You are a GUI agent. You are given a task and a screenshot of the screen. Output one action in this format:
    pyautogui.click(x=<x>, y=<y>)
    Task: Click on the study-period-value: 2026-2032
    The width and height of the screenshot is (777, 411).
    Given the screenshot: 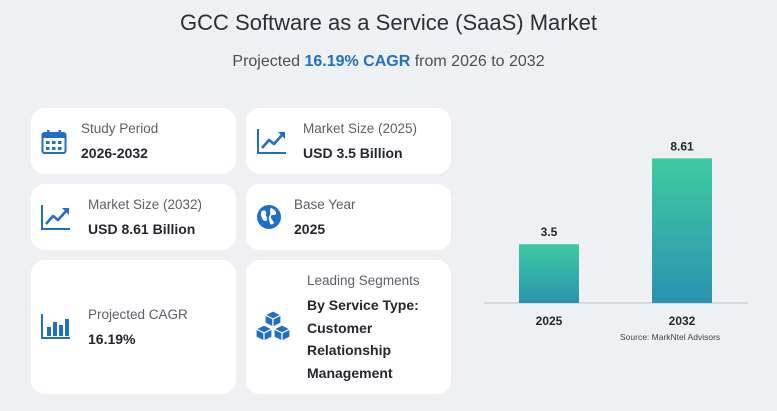 What is the action you would take?
    pyautogui.click(x=114, y=153)
    